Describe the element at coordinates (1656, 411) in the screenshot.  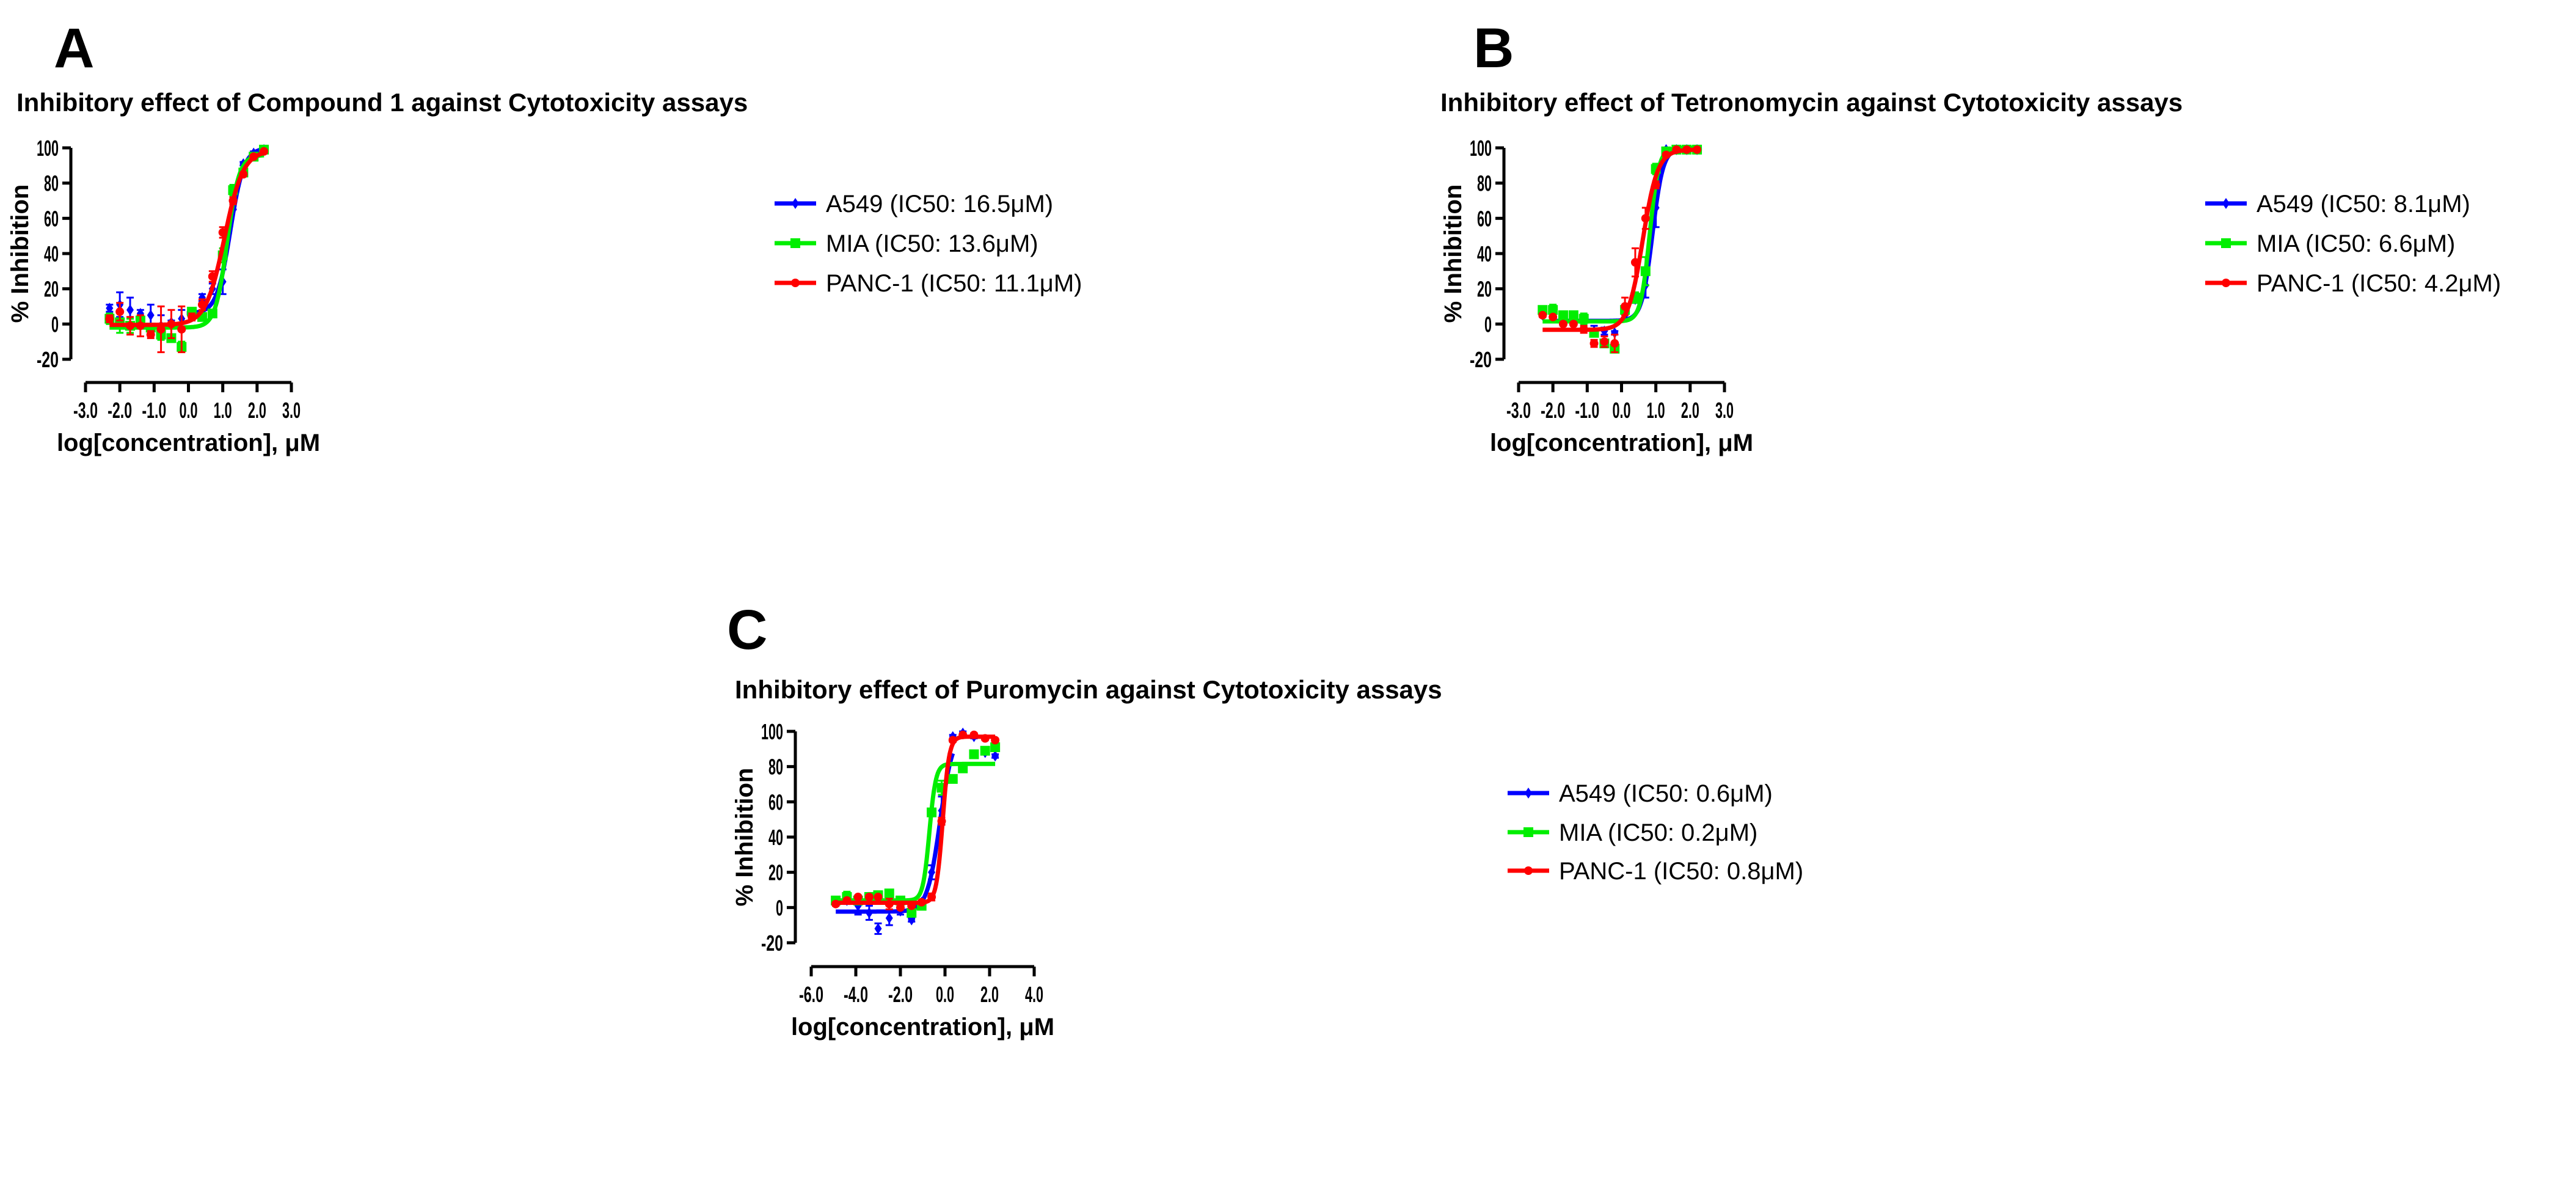
I see `x-tick-label: 1.0` at that location.